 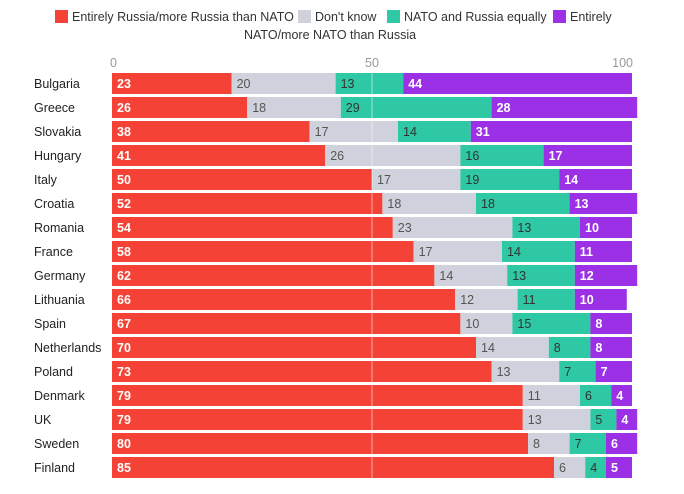 I want to click on data-label-lithuania-don-t-know: 12, so click(x=467, y=300).